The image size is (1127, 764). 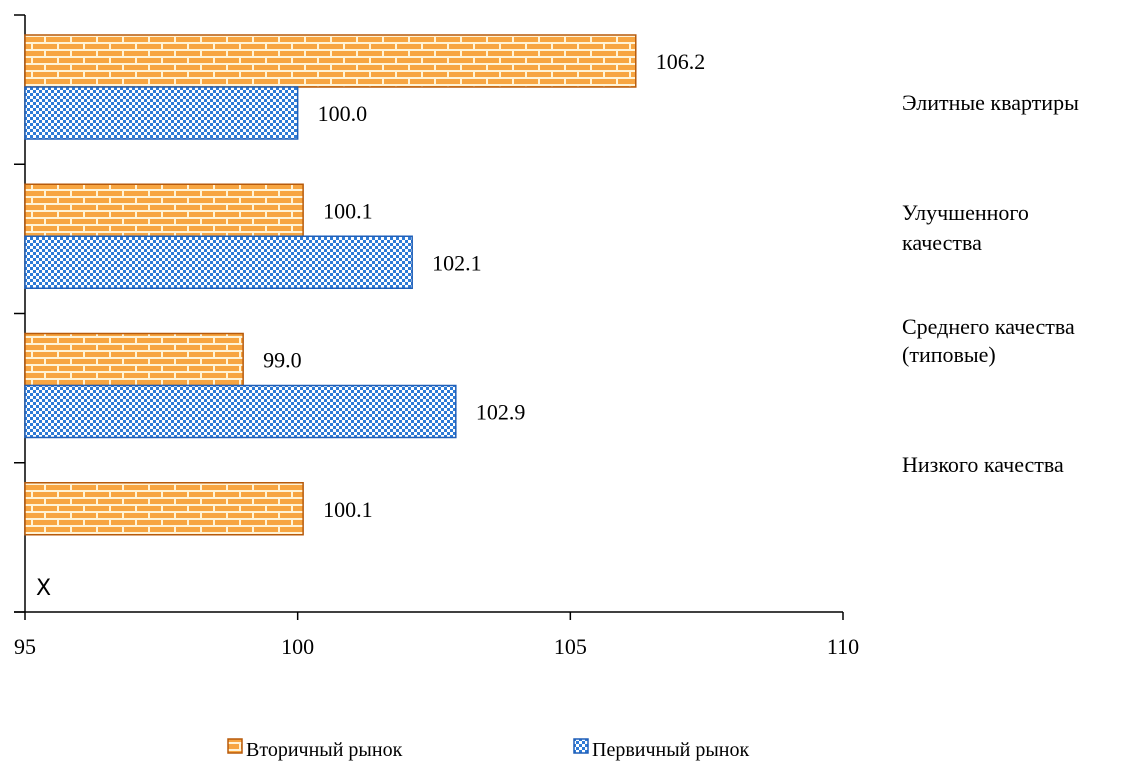 I want to click on data-label: 102.9, so click(x=501, y=412).